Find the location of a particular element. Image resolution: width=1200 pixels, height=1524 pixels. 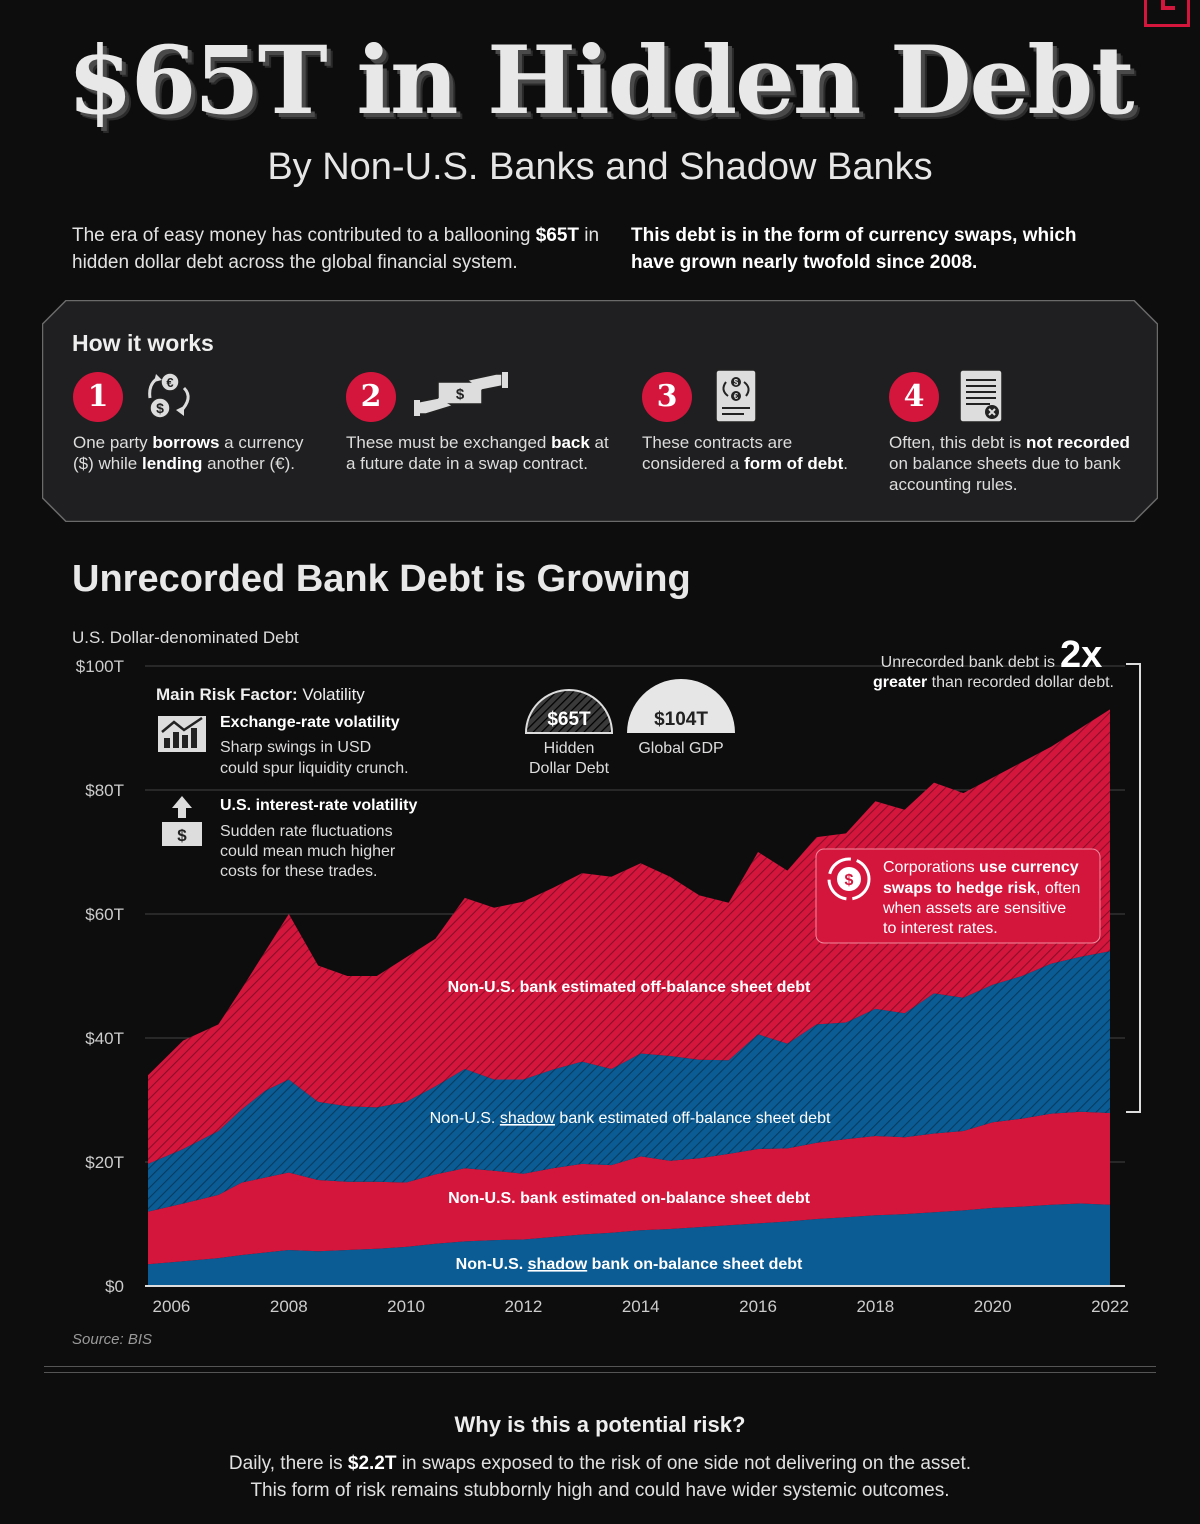

corp-line-4: to interest rates. is located at coordinates (940, 928).